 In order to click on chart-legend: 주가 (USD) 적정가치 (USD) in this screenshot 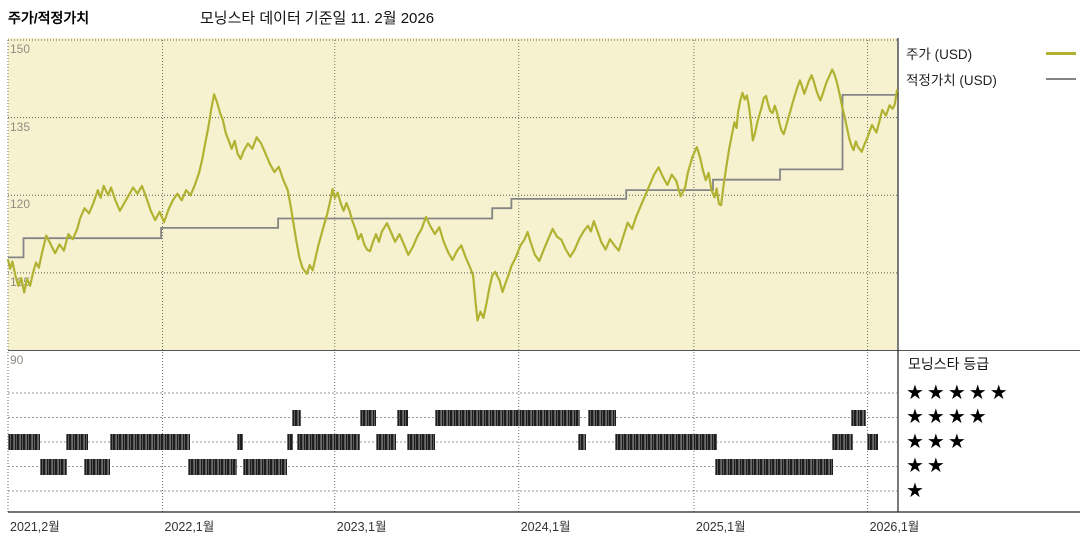, I will do `click(991, 66)`.